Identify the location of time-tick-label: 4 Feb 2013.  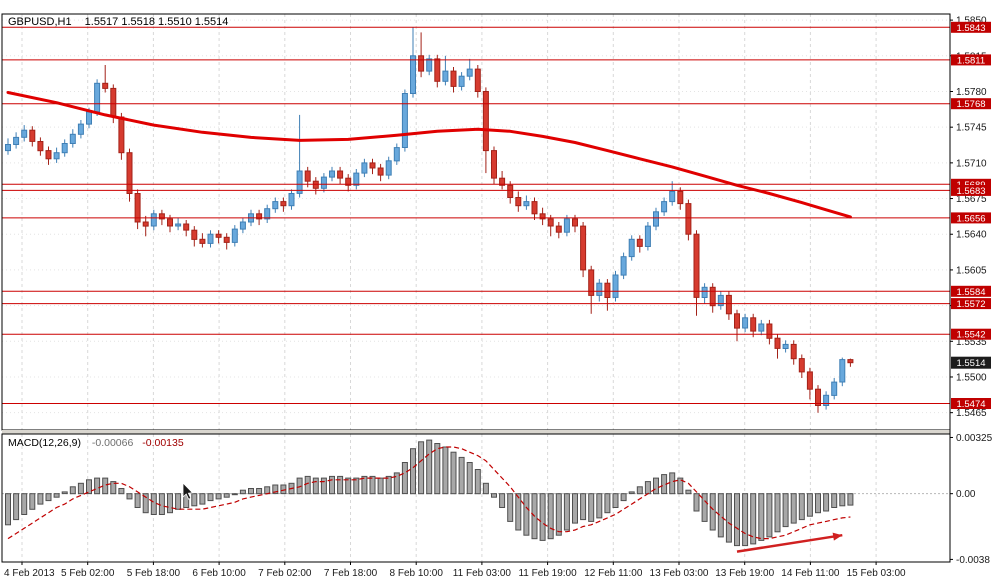
(29, 573).